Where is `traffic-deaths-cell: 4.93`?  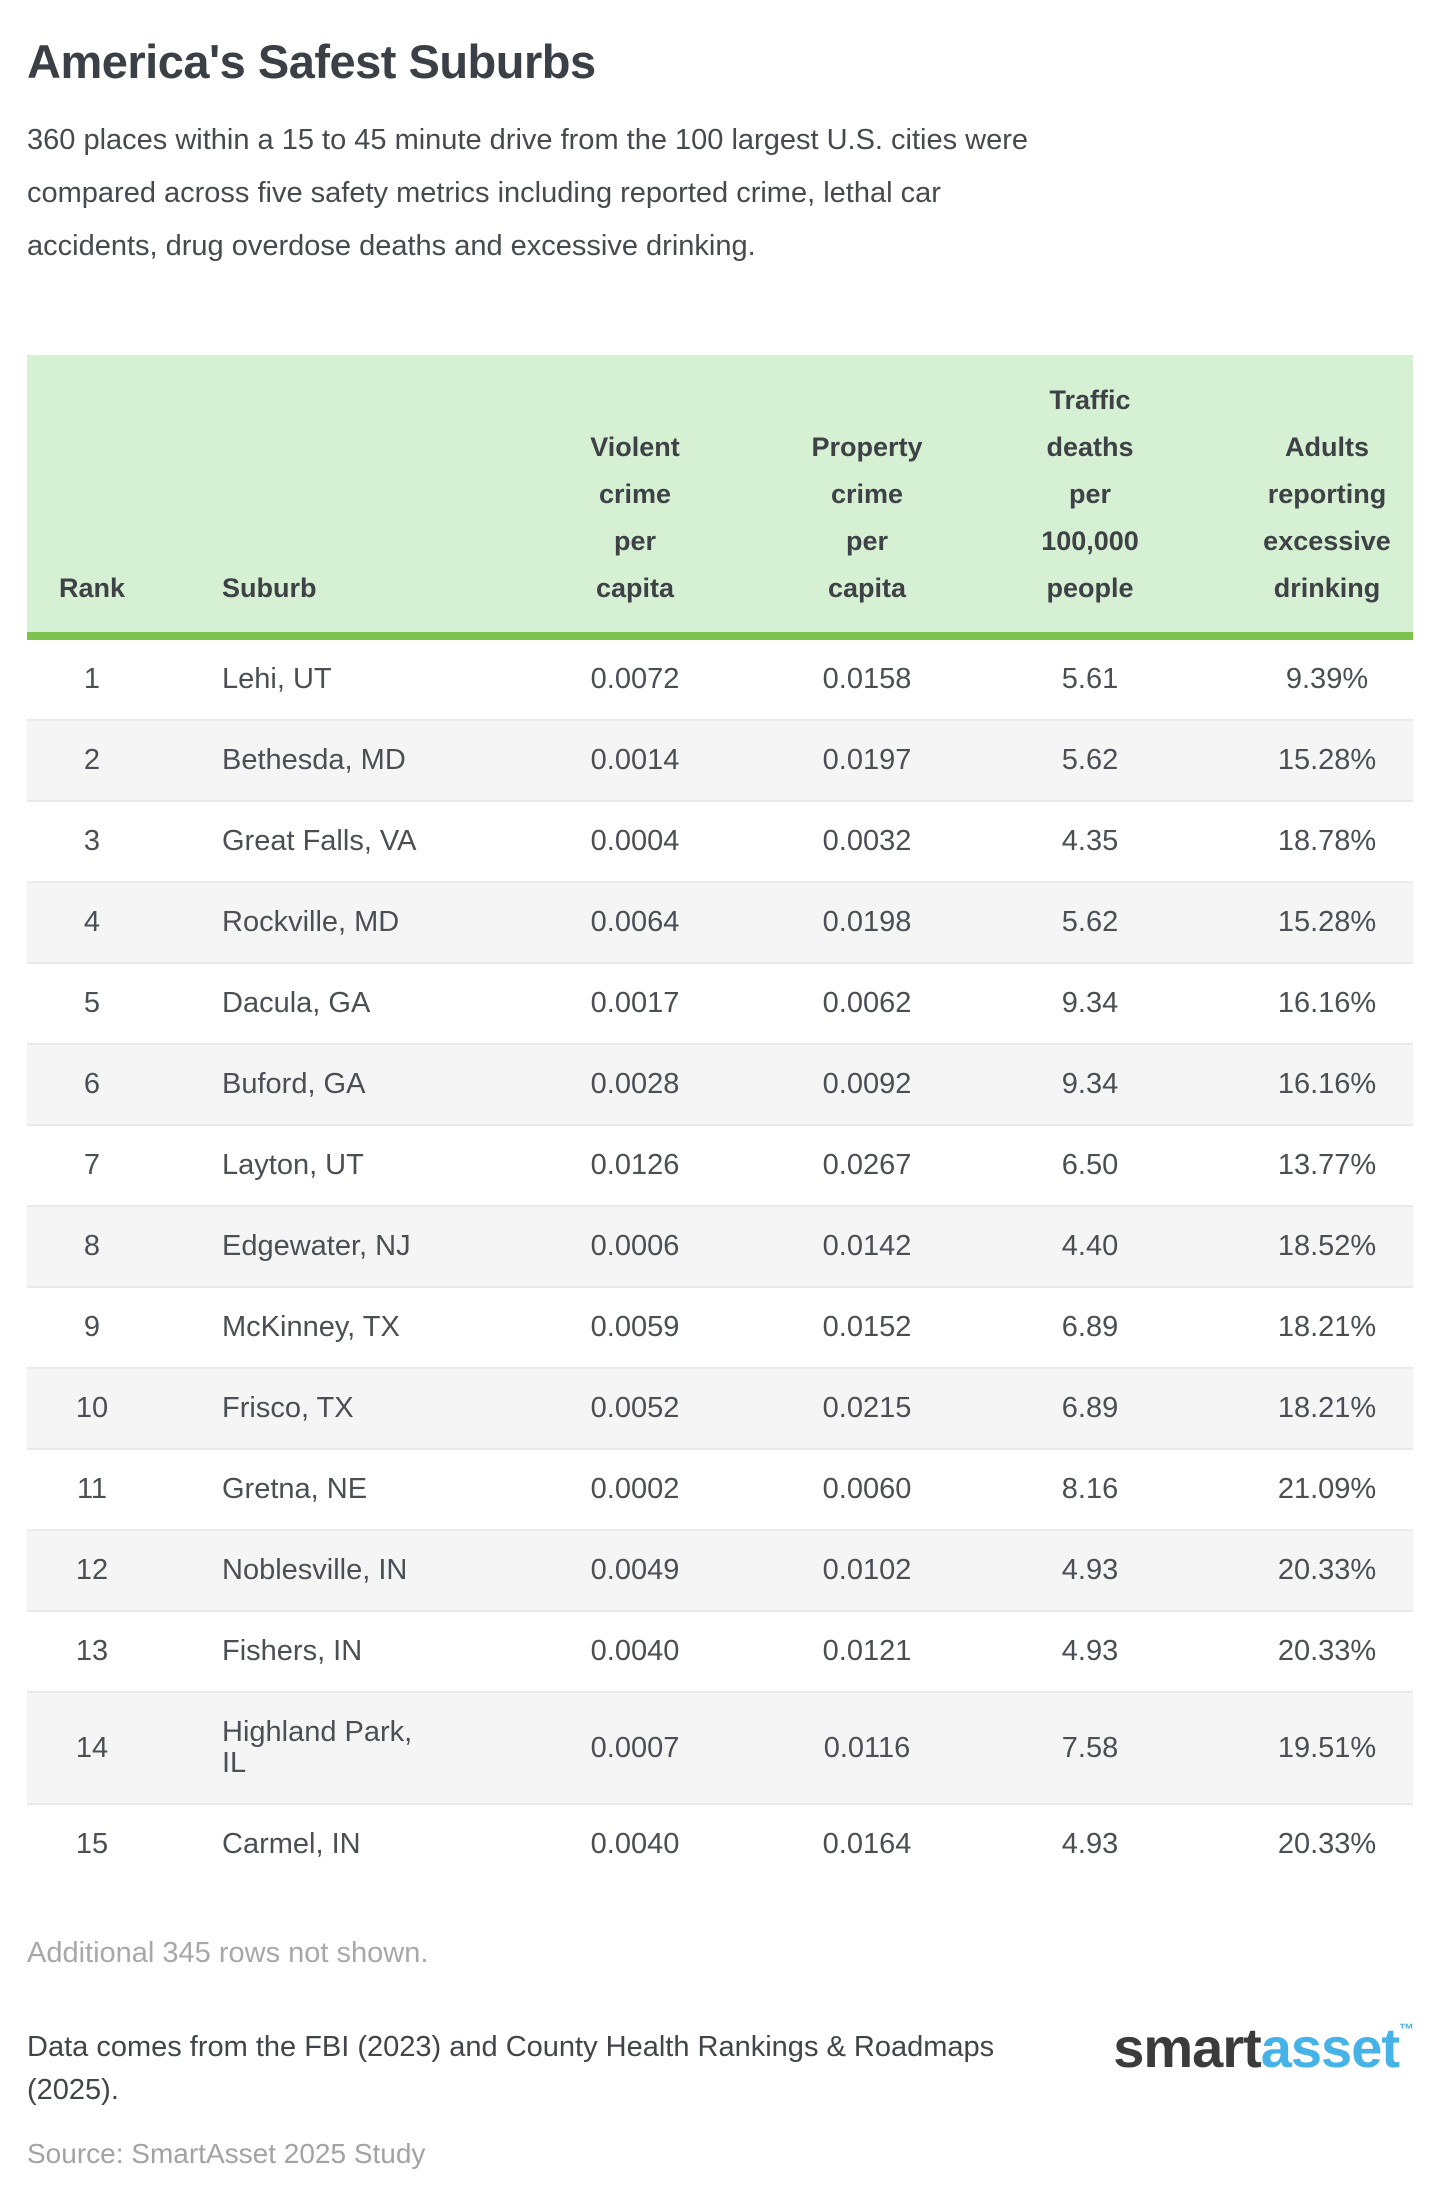
traffic-deaths-cell: 4.93 is located at coordinates (1090, 1570).